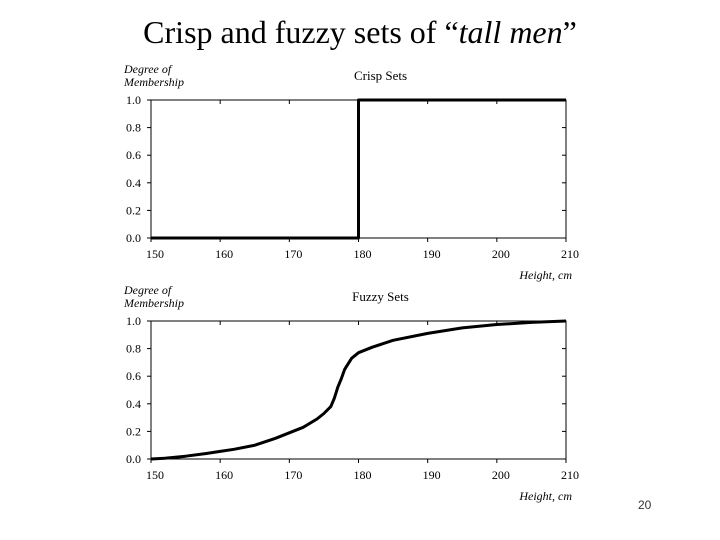 This screenshot has height=540, width=720. Describe the element at coordinates (380, 296) in the screenshot. I see `chart-title: Fuzzy Sets` at that location.